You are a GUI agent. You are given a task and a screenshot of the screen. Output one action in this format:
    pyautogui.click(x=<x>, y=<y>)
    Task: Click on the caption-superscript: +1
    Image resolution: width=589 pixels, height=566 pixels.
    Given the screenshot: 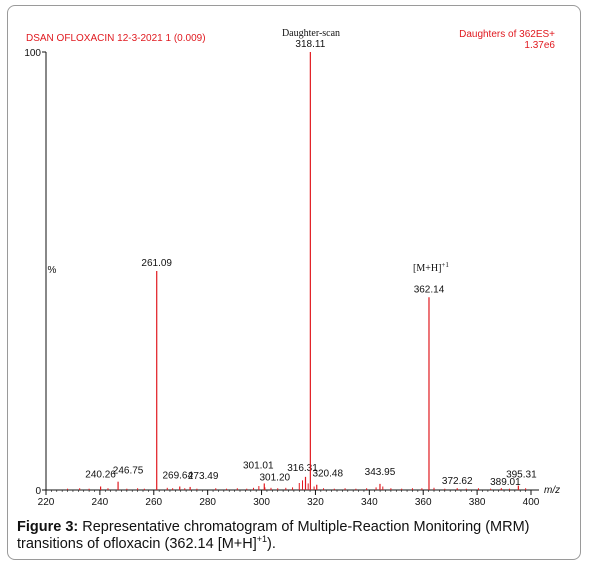 What is the action you would take?
    pyautogui.click(x=262, y=539)
    